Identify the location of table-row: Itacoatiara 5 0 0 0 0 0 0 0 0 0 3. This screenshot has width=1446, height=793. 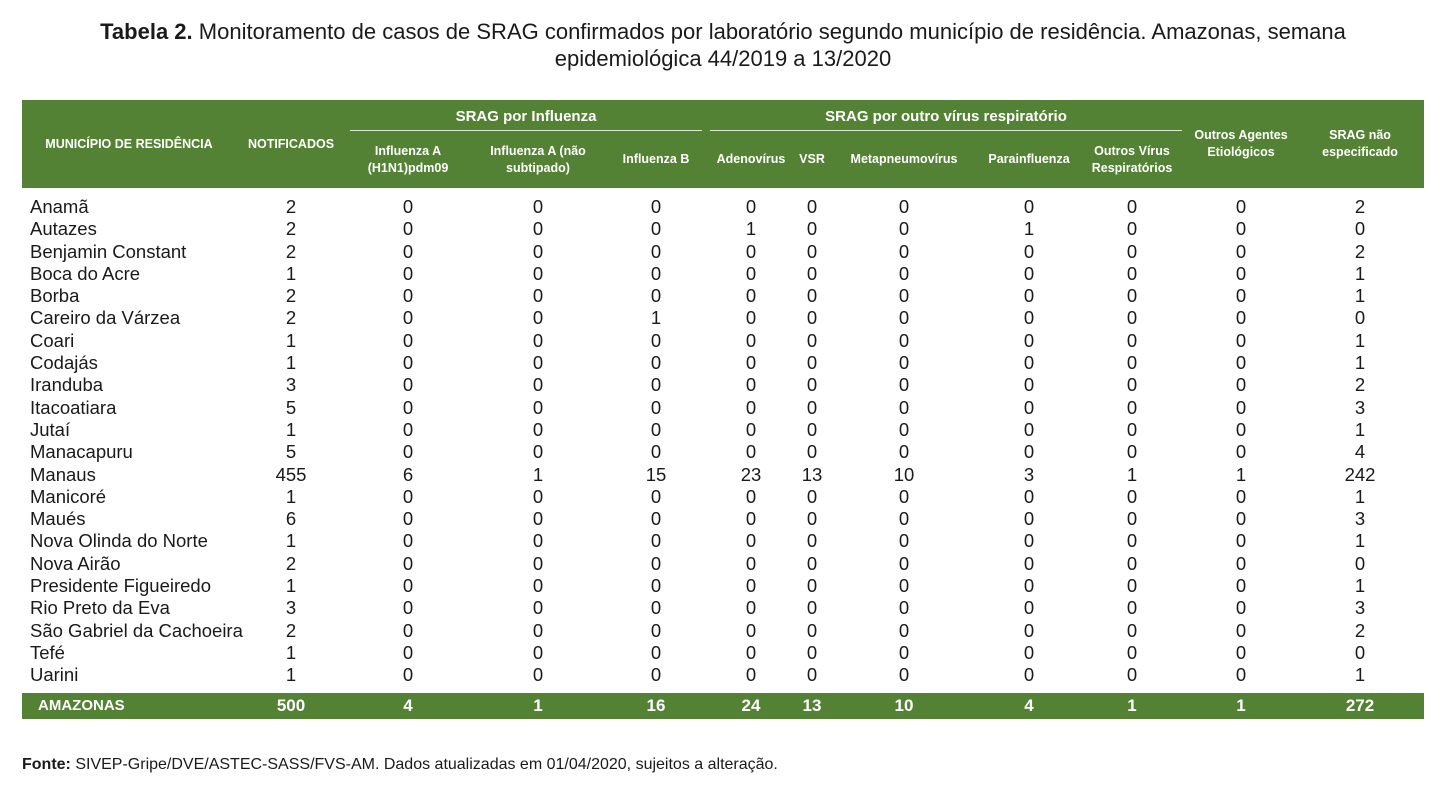
(723, 408).